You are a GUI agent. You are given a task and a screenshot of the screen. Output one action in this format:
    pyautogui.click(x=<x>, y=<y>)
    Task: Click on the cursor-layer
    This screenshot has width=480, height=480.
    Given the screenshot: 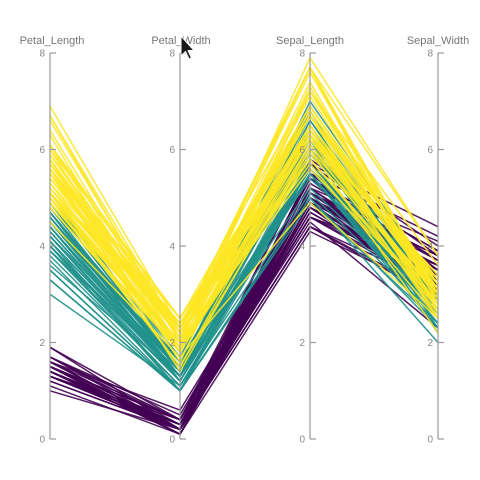 What is the action you would take?
    pyautogui.click(x=187, y=47)
    